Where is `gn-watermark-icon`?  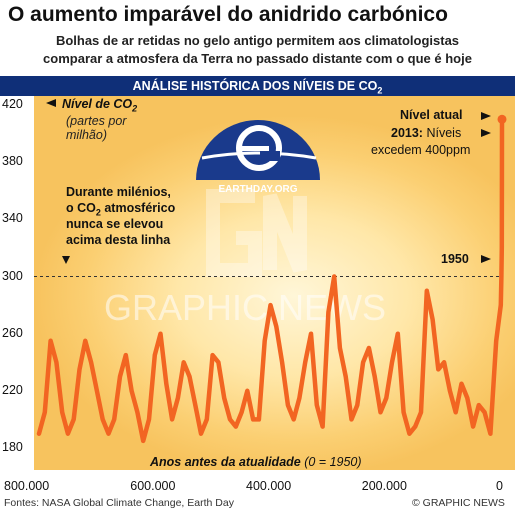
gn-watermark-icon is located at coordinates (256, 233).